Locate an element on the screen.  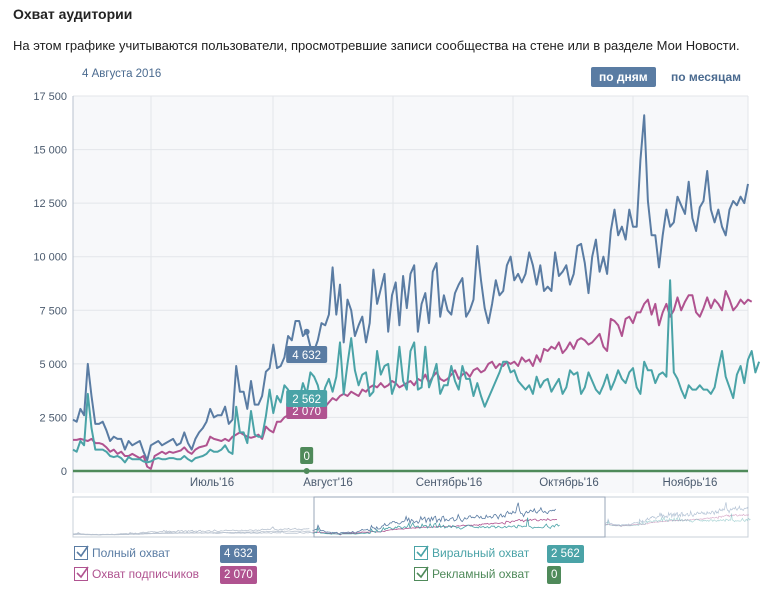
y-tick-label: 12 500 is located at coordinates (50, 204).